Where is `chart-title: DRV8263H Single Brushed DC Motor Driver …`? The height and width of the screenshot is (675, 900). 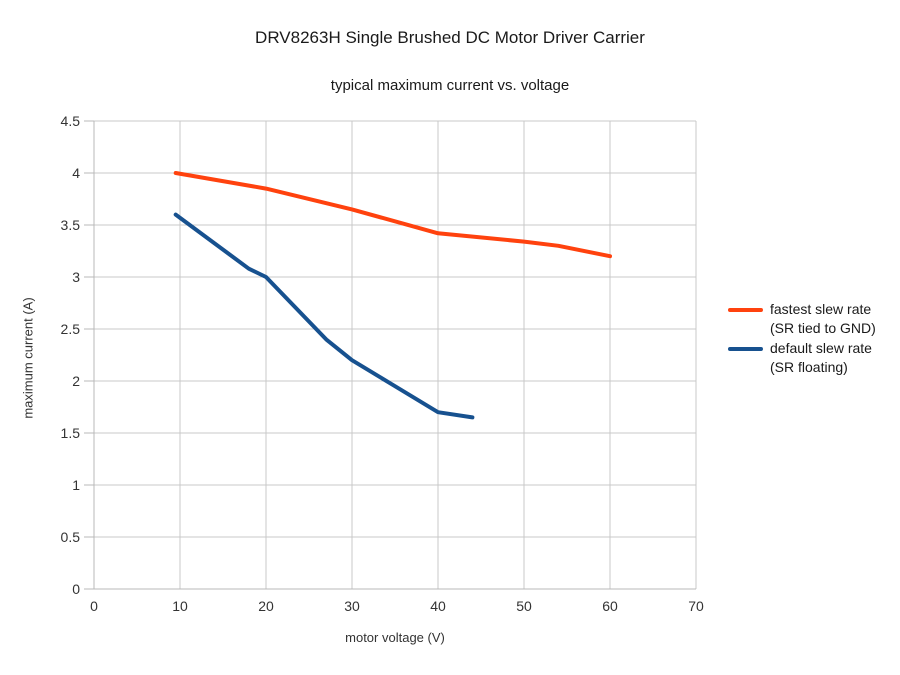
chart-title: DRV8263H Single Brushed DC Motor Driver … is located at coordinates (450, 37).